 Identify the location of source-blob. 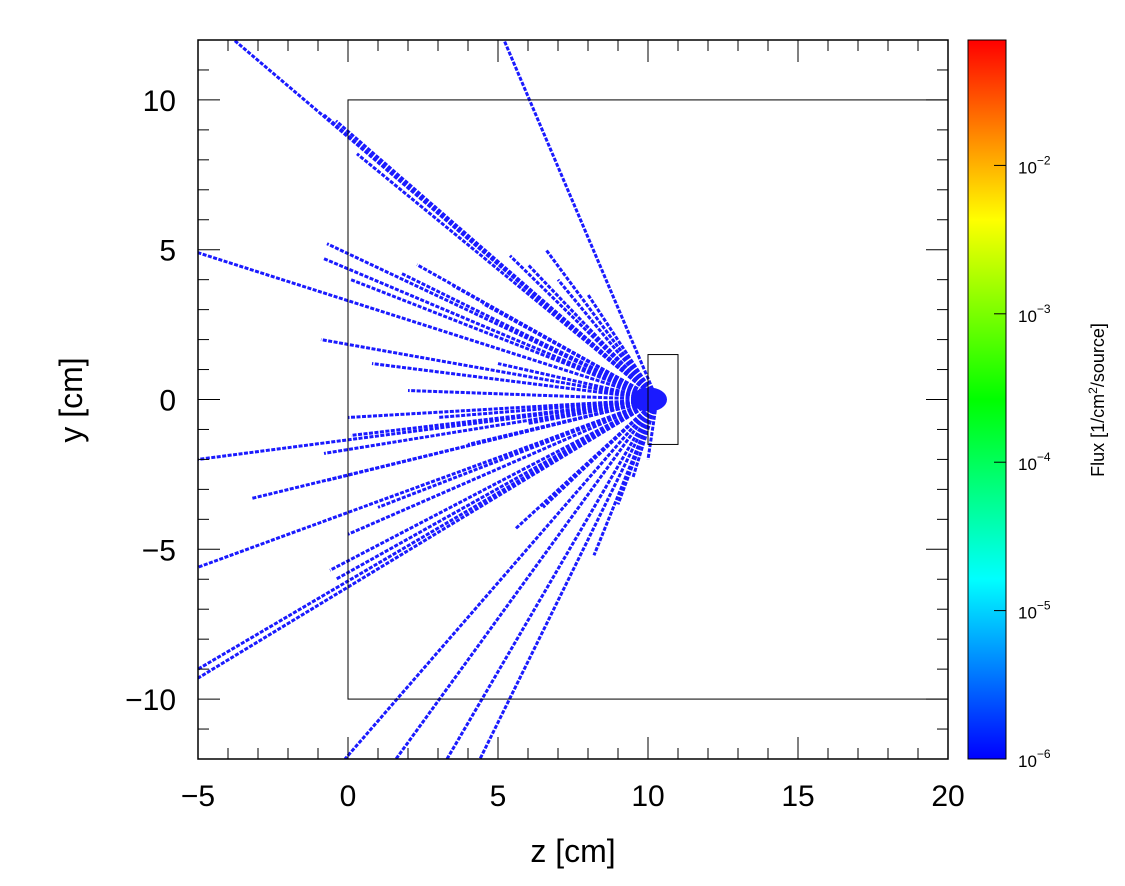
(649, 399).